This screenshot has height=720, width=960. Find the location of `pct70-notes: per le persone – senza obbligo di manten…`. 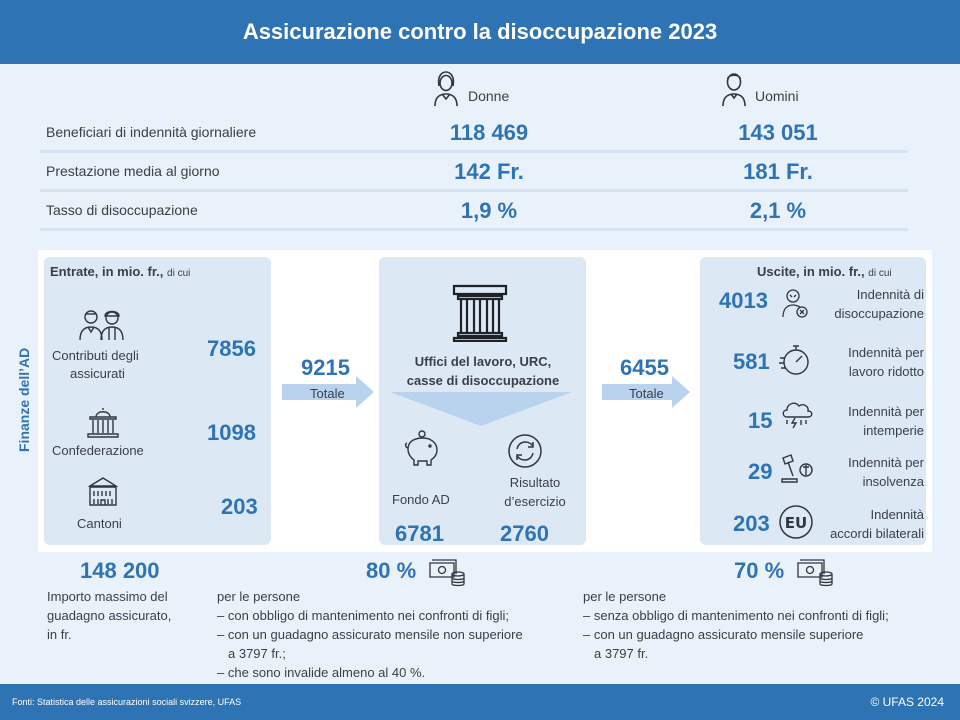

pct70-notes: per le persone – senza obbligo di manten… is located at coordinates (736, 625).